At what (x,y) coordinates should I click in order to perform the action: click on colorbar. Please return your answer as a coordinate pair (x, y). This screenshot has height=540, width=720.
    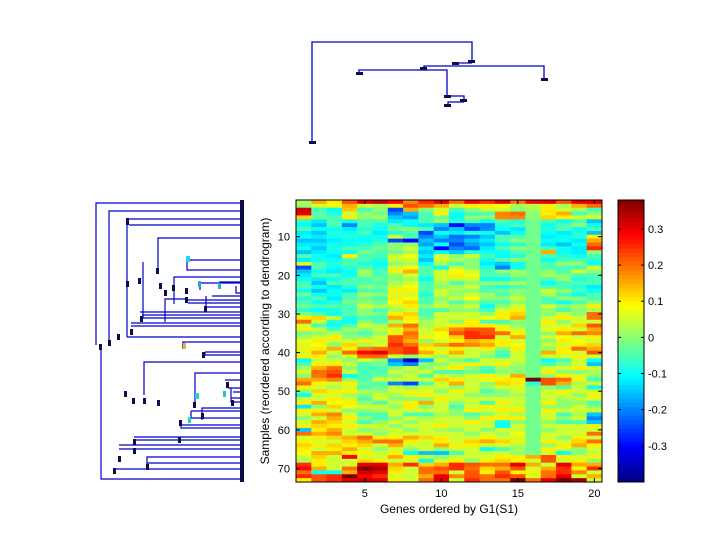
    Looking at the image, I should click on (631, 341).